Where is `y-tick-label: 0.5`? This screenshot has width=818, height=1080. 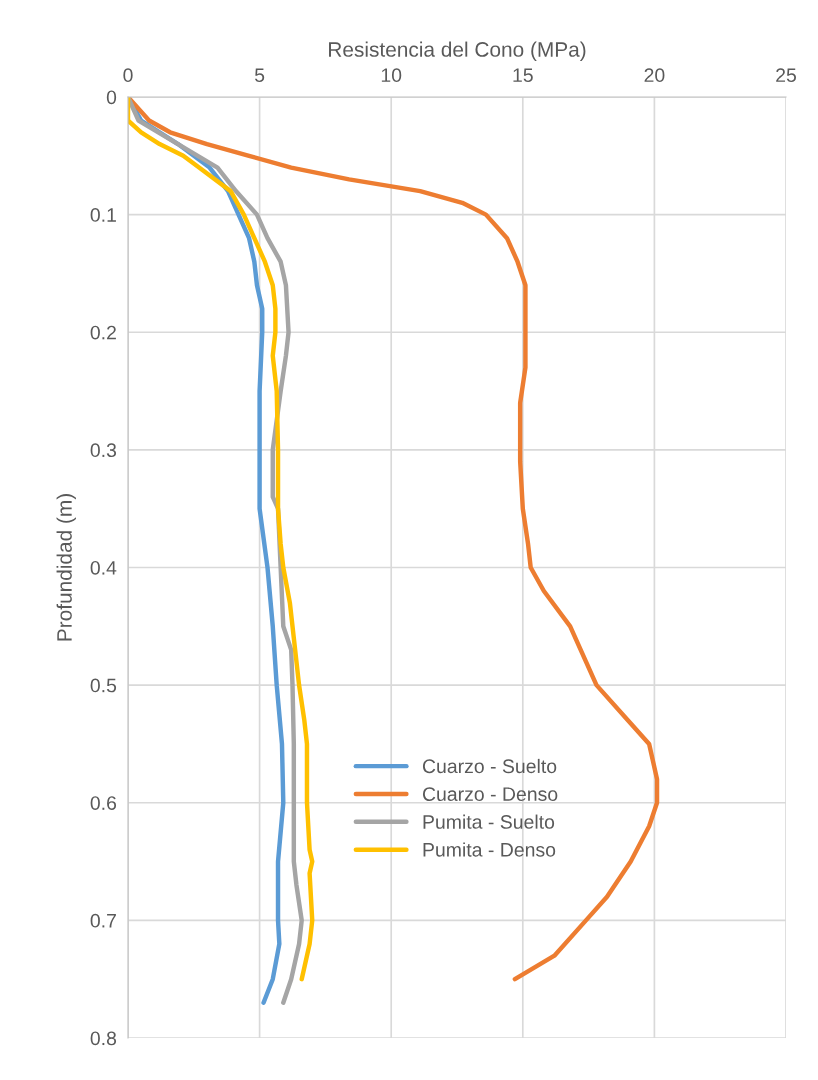
y-tick-label: 0.5 is located at coordinates (103, 685).